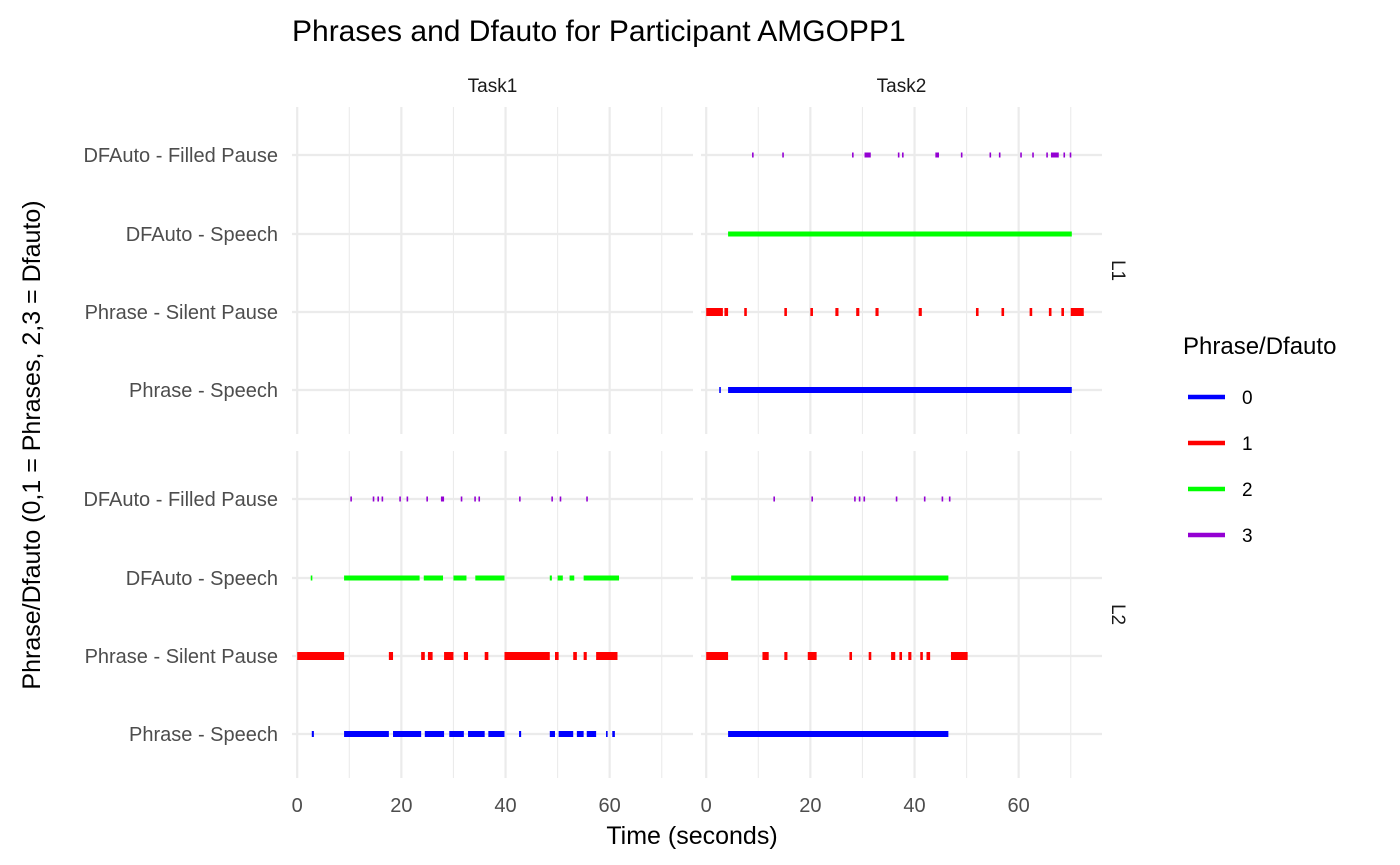 The image size is (1400, 865). Describe the element at coordinates (1247, 536) in the screenshot. I see `legend-item-label: 3` at that location.